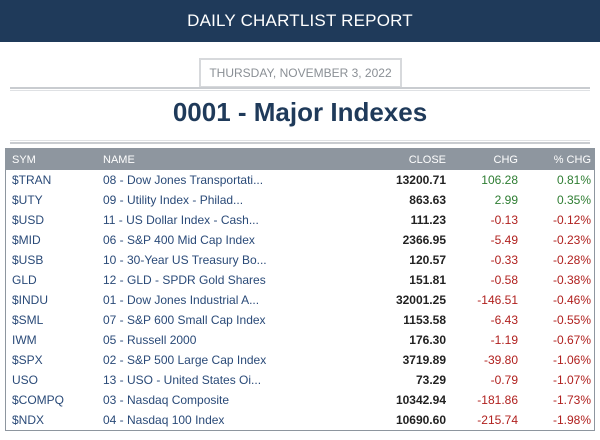 Image resolution: width=600 pixels, height=440 pixels. Describe the element at coordinates (38, 400) in the screenshot. I see `symbol-link: $COMPQ` at that location.